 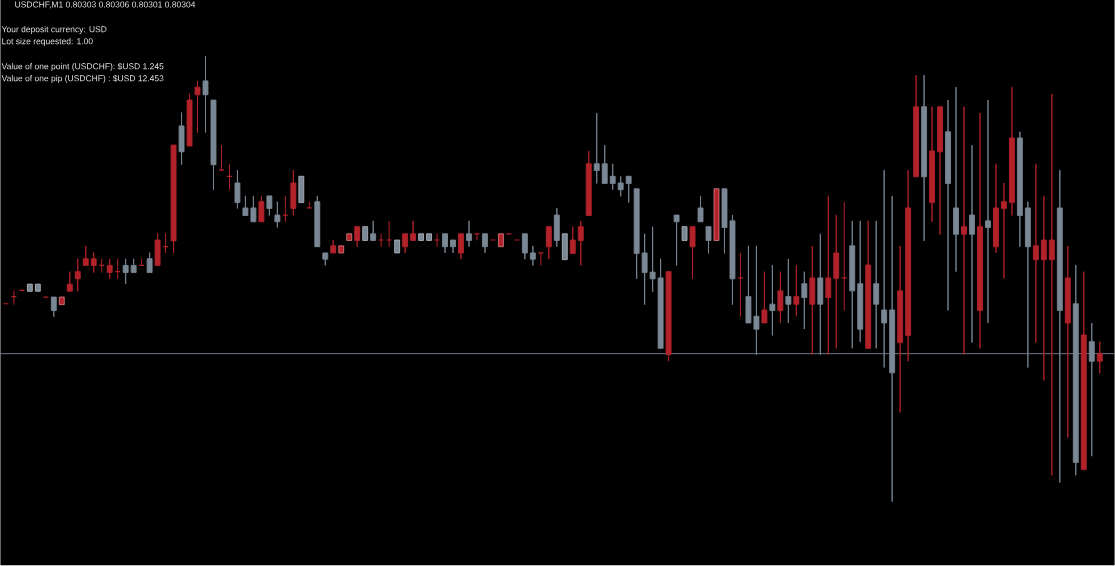 What do you see at coordinates (47, 42) in the screenshot?
I see `text: Lot size requested: 1.00` at bounding box center [47, 42].